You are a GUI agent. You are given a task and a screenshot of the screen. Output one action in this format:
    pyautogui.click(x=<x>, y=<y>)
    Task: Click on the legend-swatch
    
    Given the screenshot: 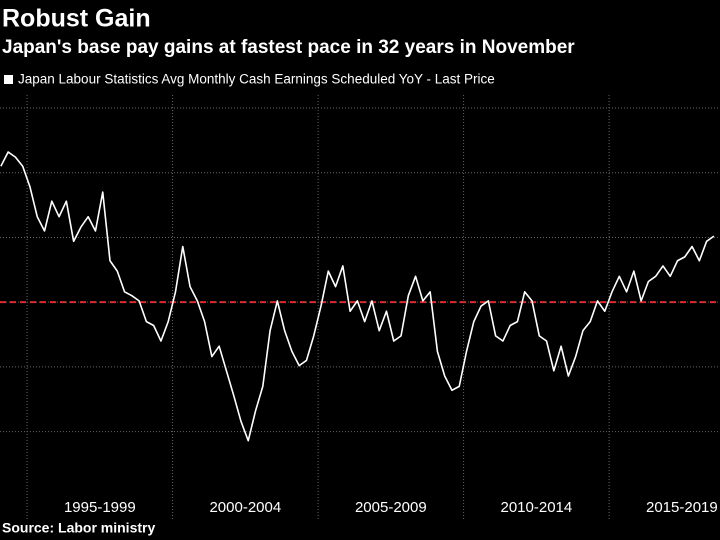 What is the action you would take?
    pyautogui.click(x=8, y=79)
    